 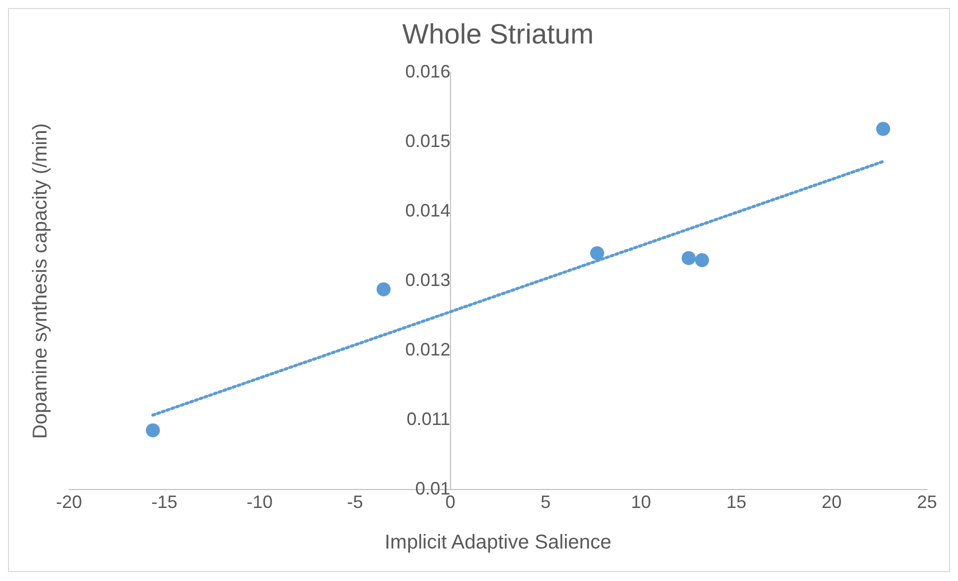 What do you see at coordinates (69, 502) in the screenshot?
I see `x-tick-label: -20` at bounding box center [69, 502].